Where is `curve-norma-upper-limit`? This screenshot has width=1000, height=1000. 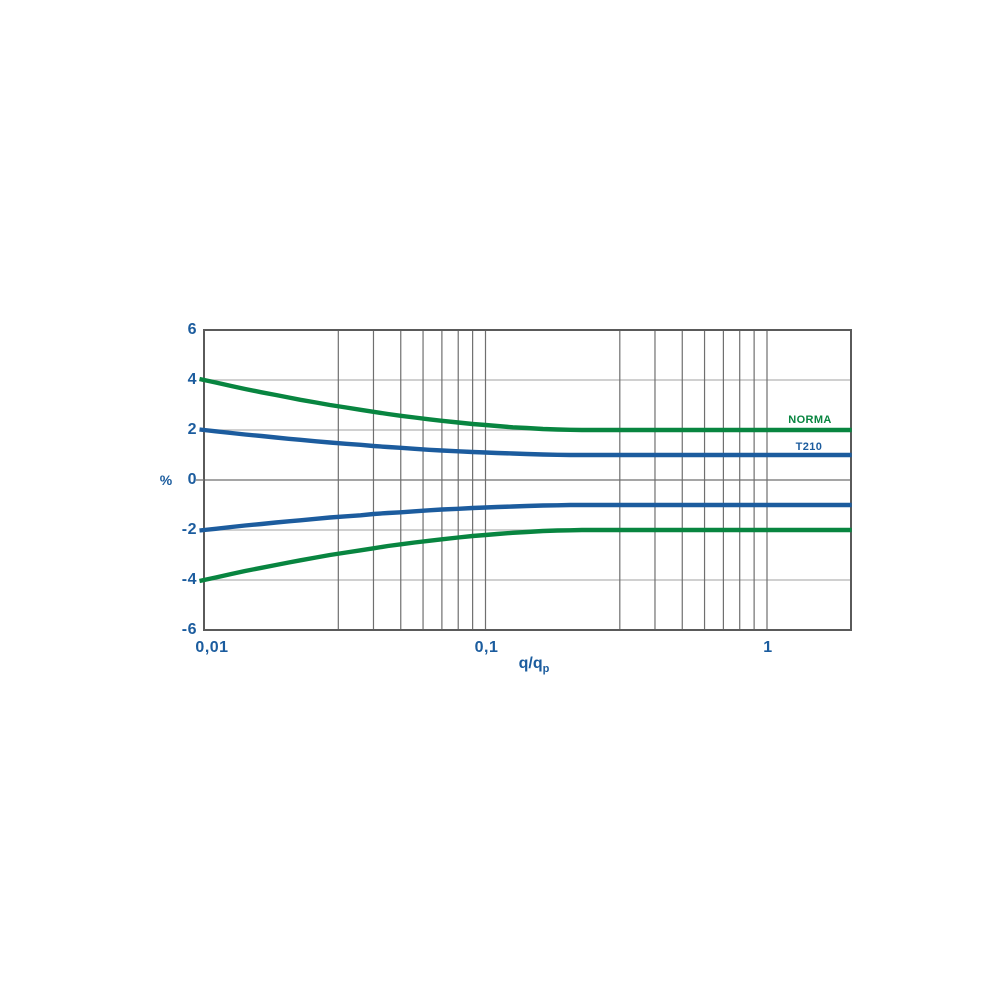 curve-norma-upper-limit is located at coordinates (525, 404).